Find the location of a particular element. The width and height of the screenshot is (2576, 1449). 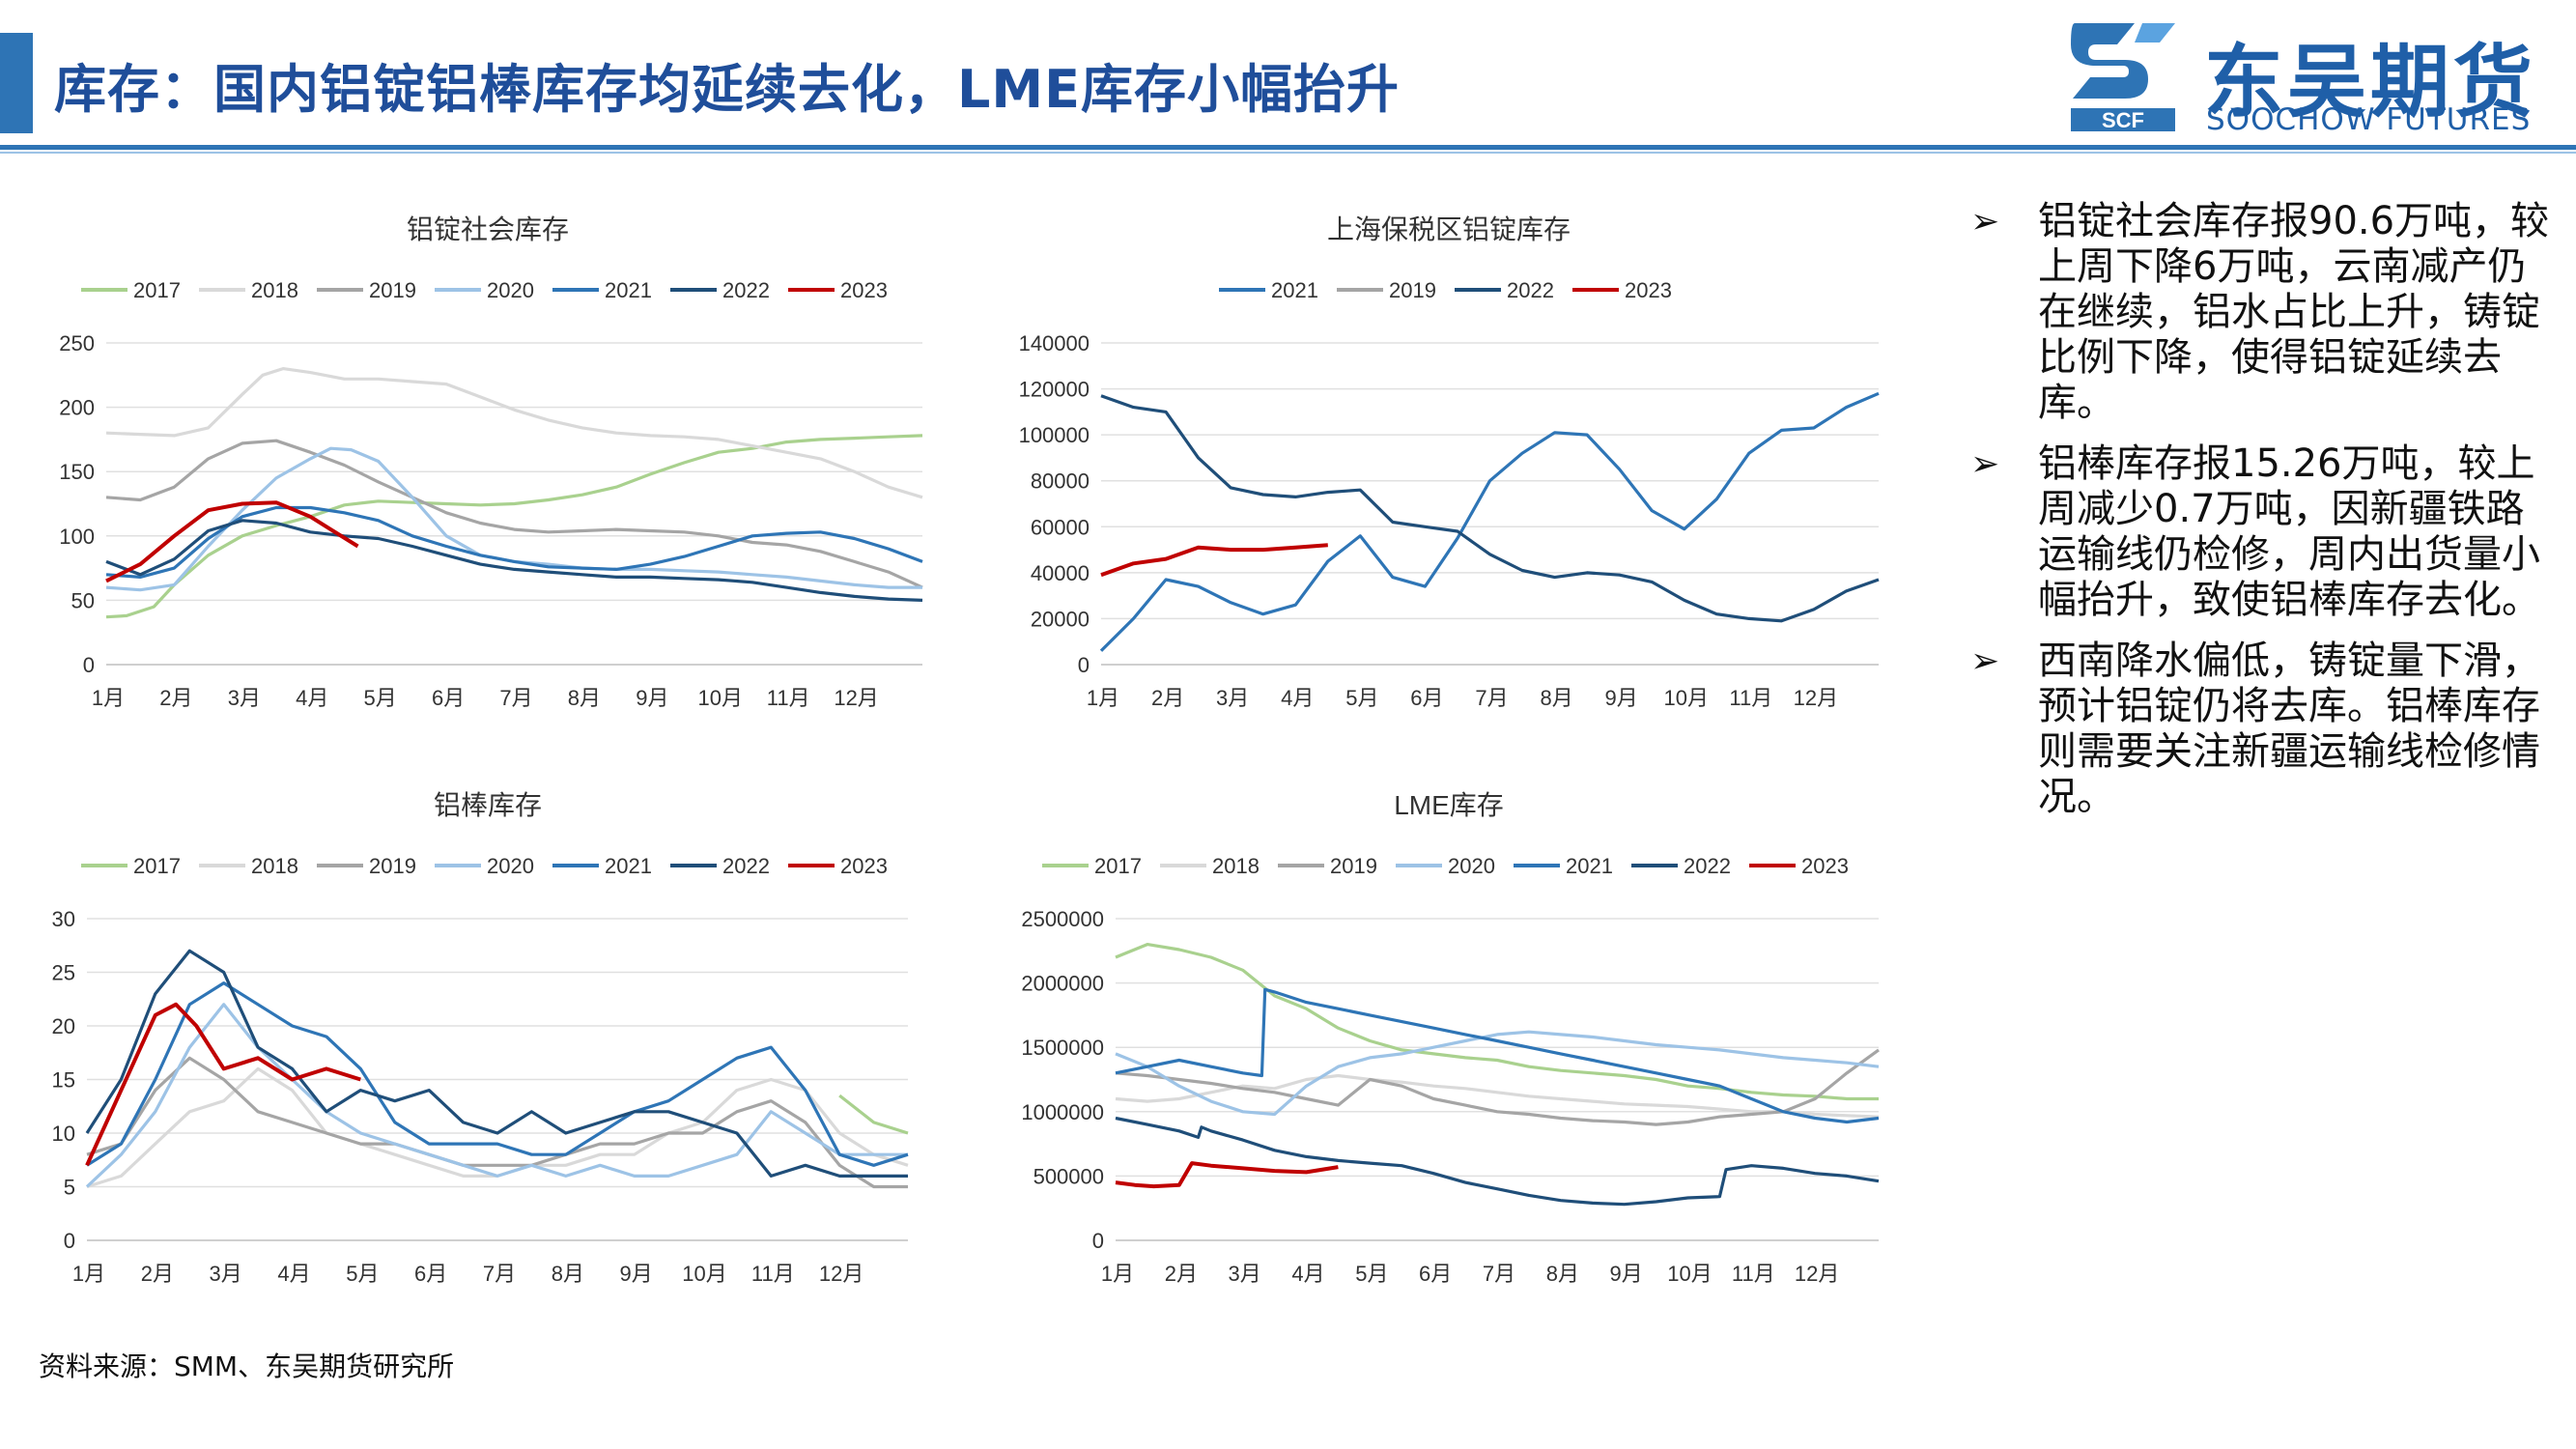

y-tick-label: 20000 is located at coordinates (1060, 619).